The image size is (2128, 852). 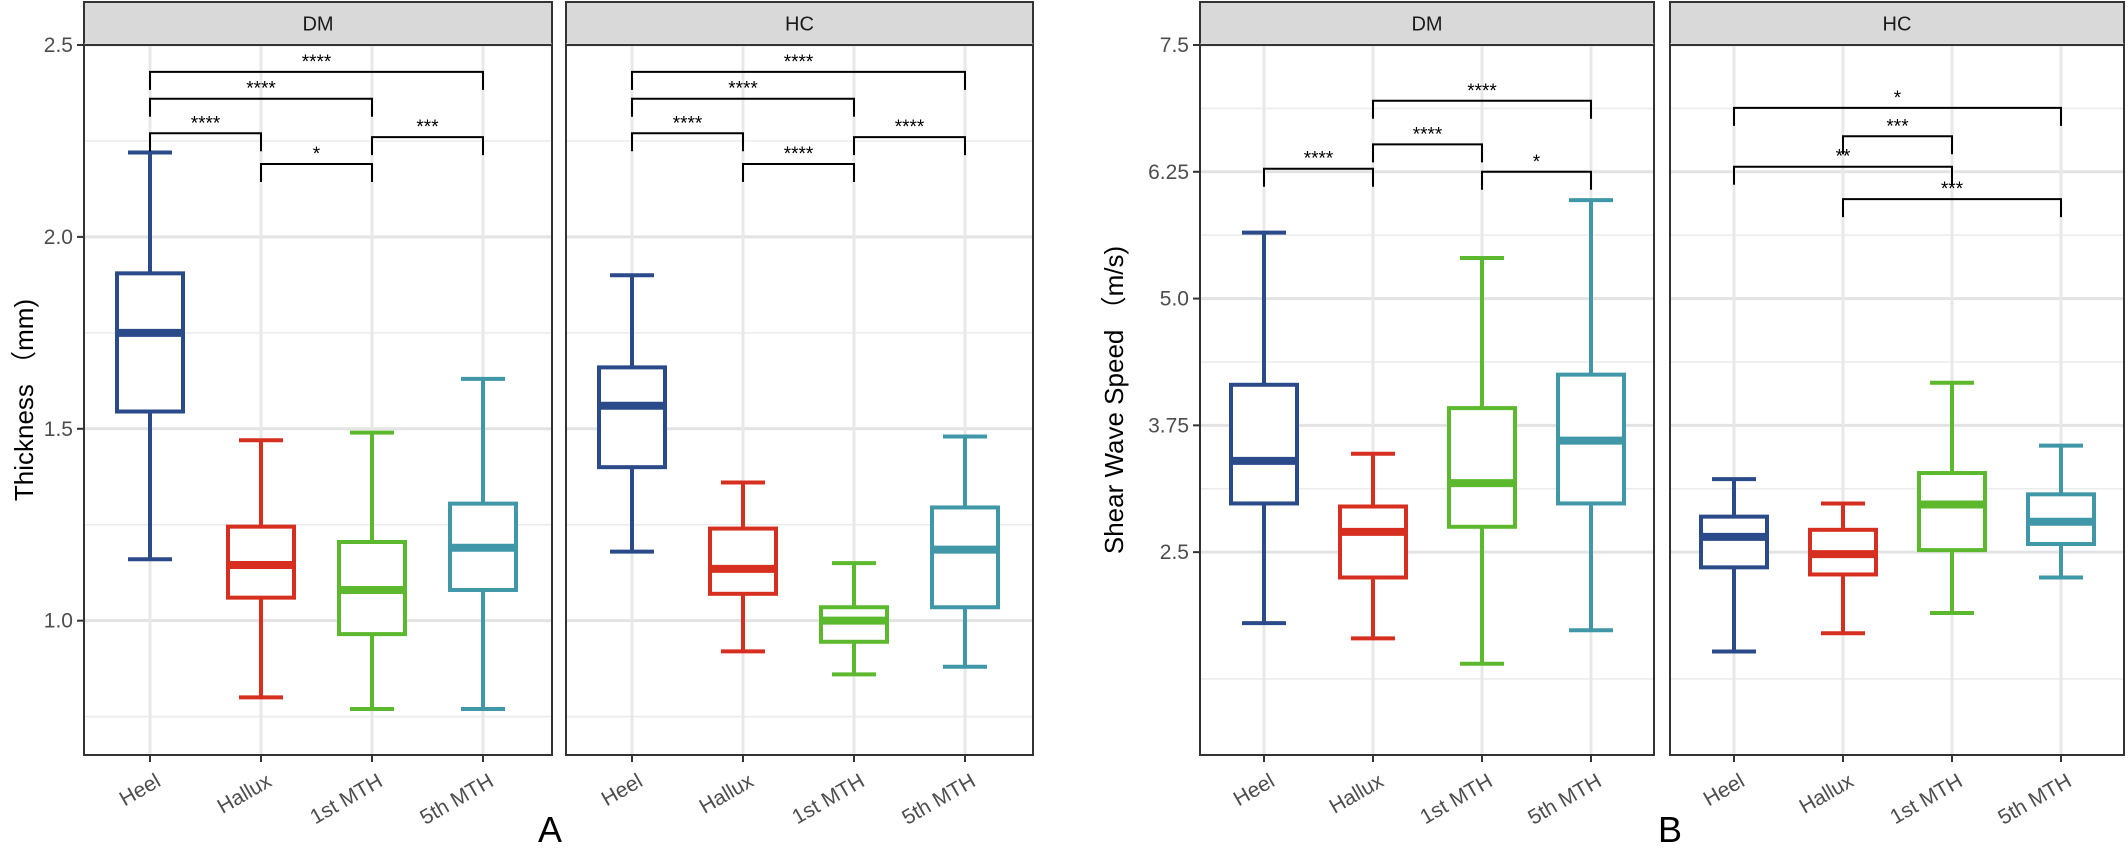 What do you see at coordinates (1670, 829) in the screenshot?
I see `panel-letter: B` at bounding box center [1670, 829].